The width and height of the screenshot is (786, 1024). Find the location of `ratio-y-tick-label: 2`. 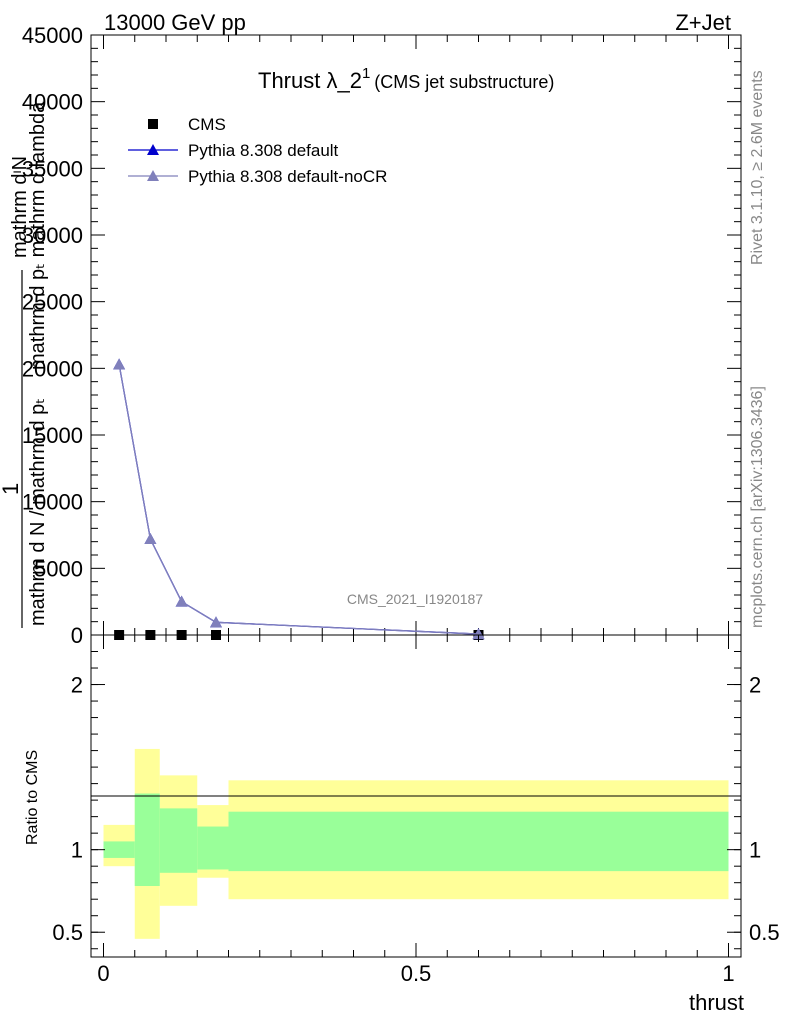

ratio-y-tick-label: 2 is located at coordinates (77, 685).